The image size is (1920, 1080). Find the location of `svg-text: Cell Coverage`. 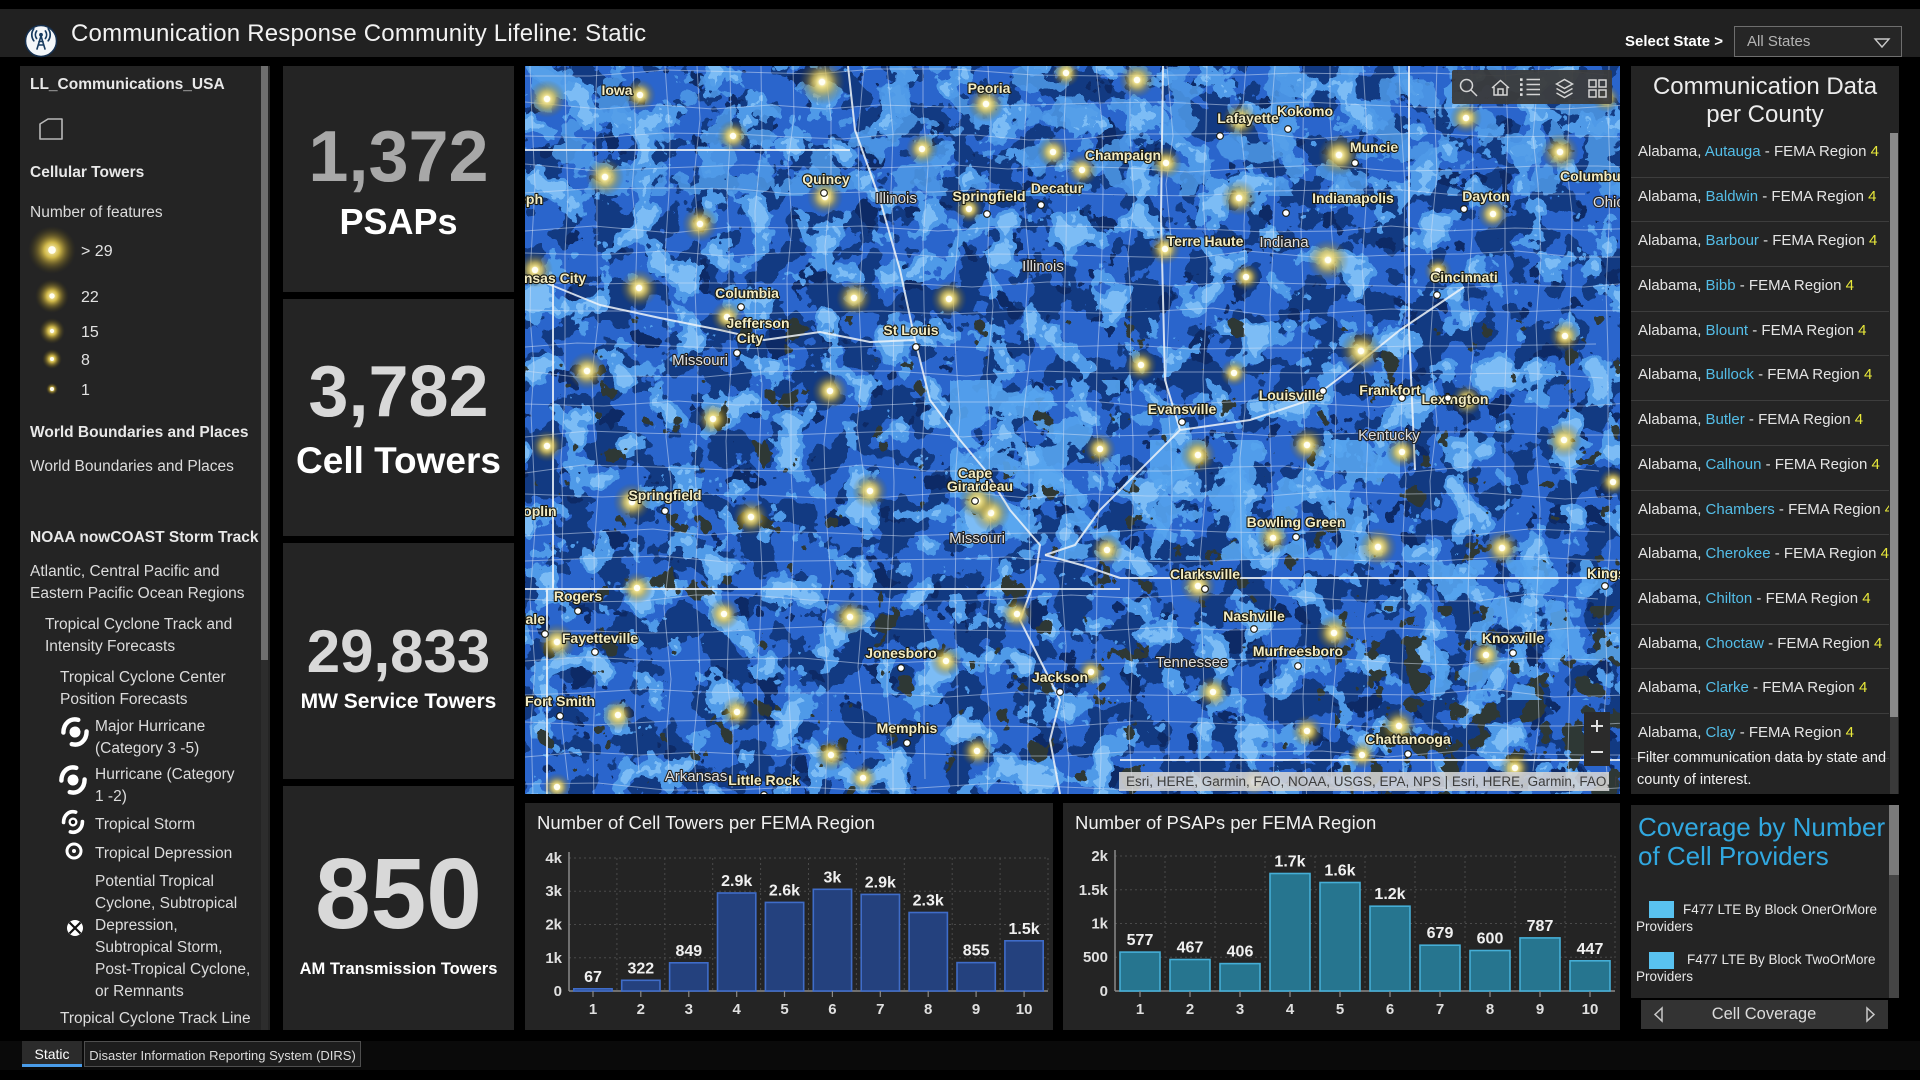

svg-text: Cell Coverage is located at coordinates (1764, 1014).